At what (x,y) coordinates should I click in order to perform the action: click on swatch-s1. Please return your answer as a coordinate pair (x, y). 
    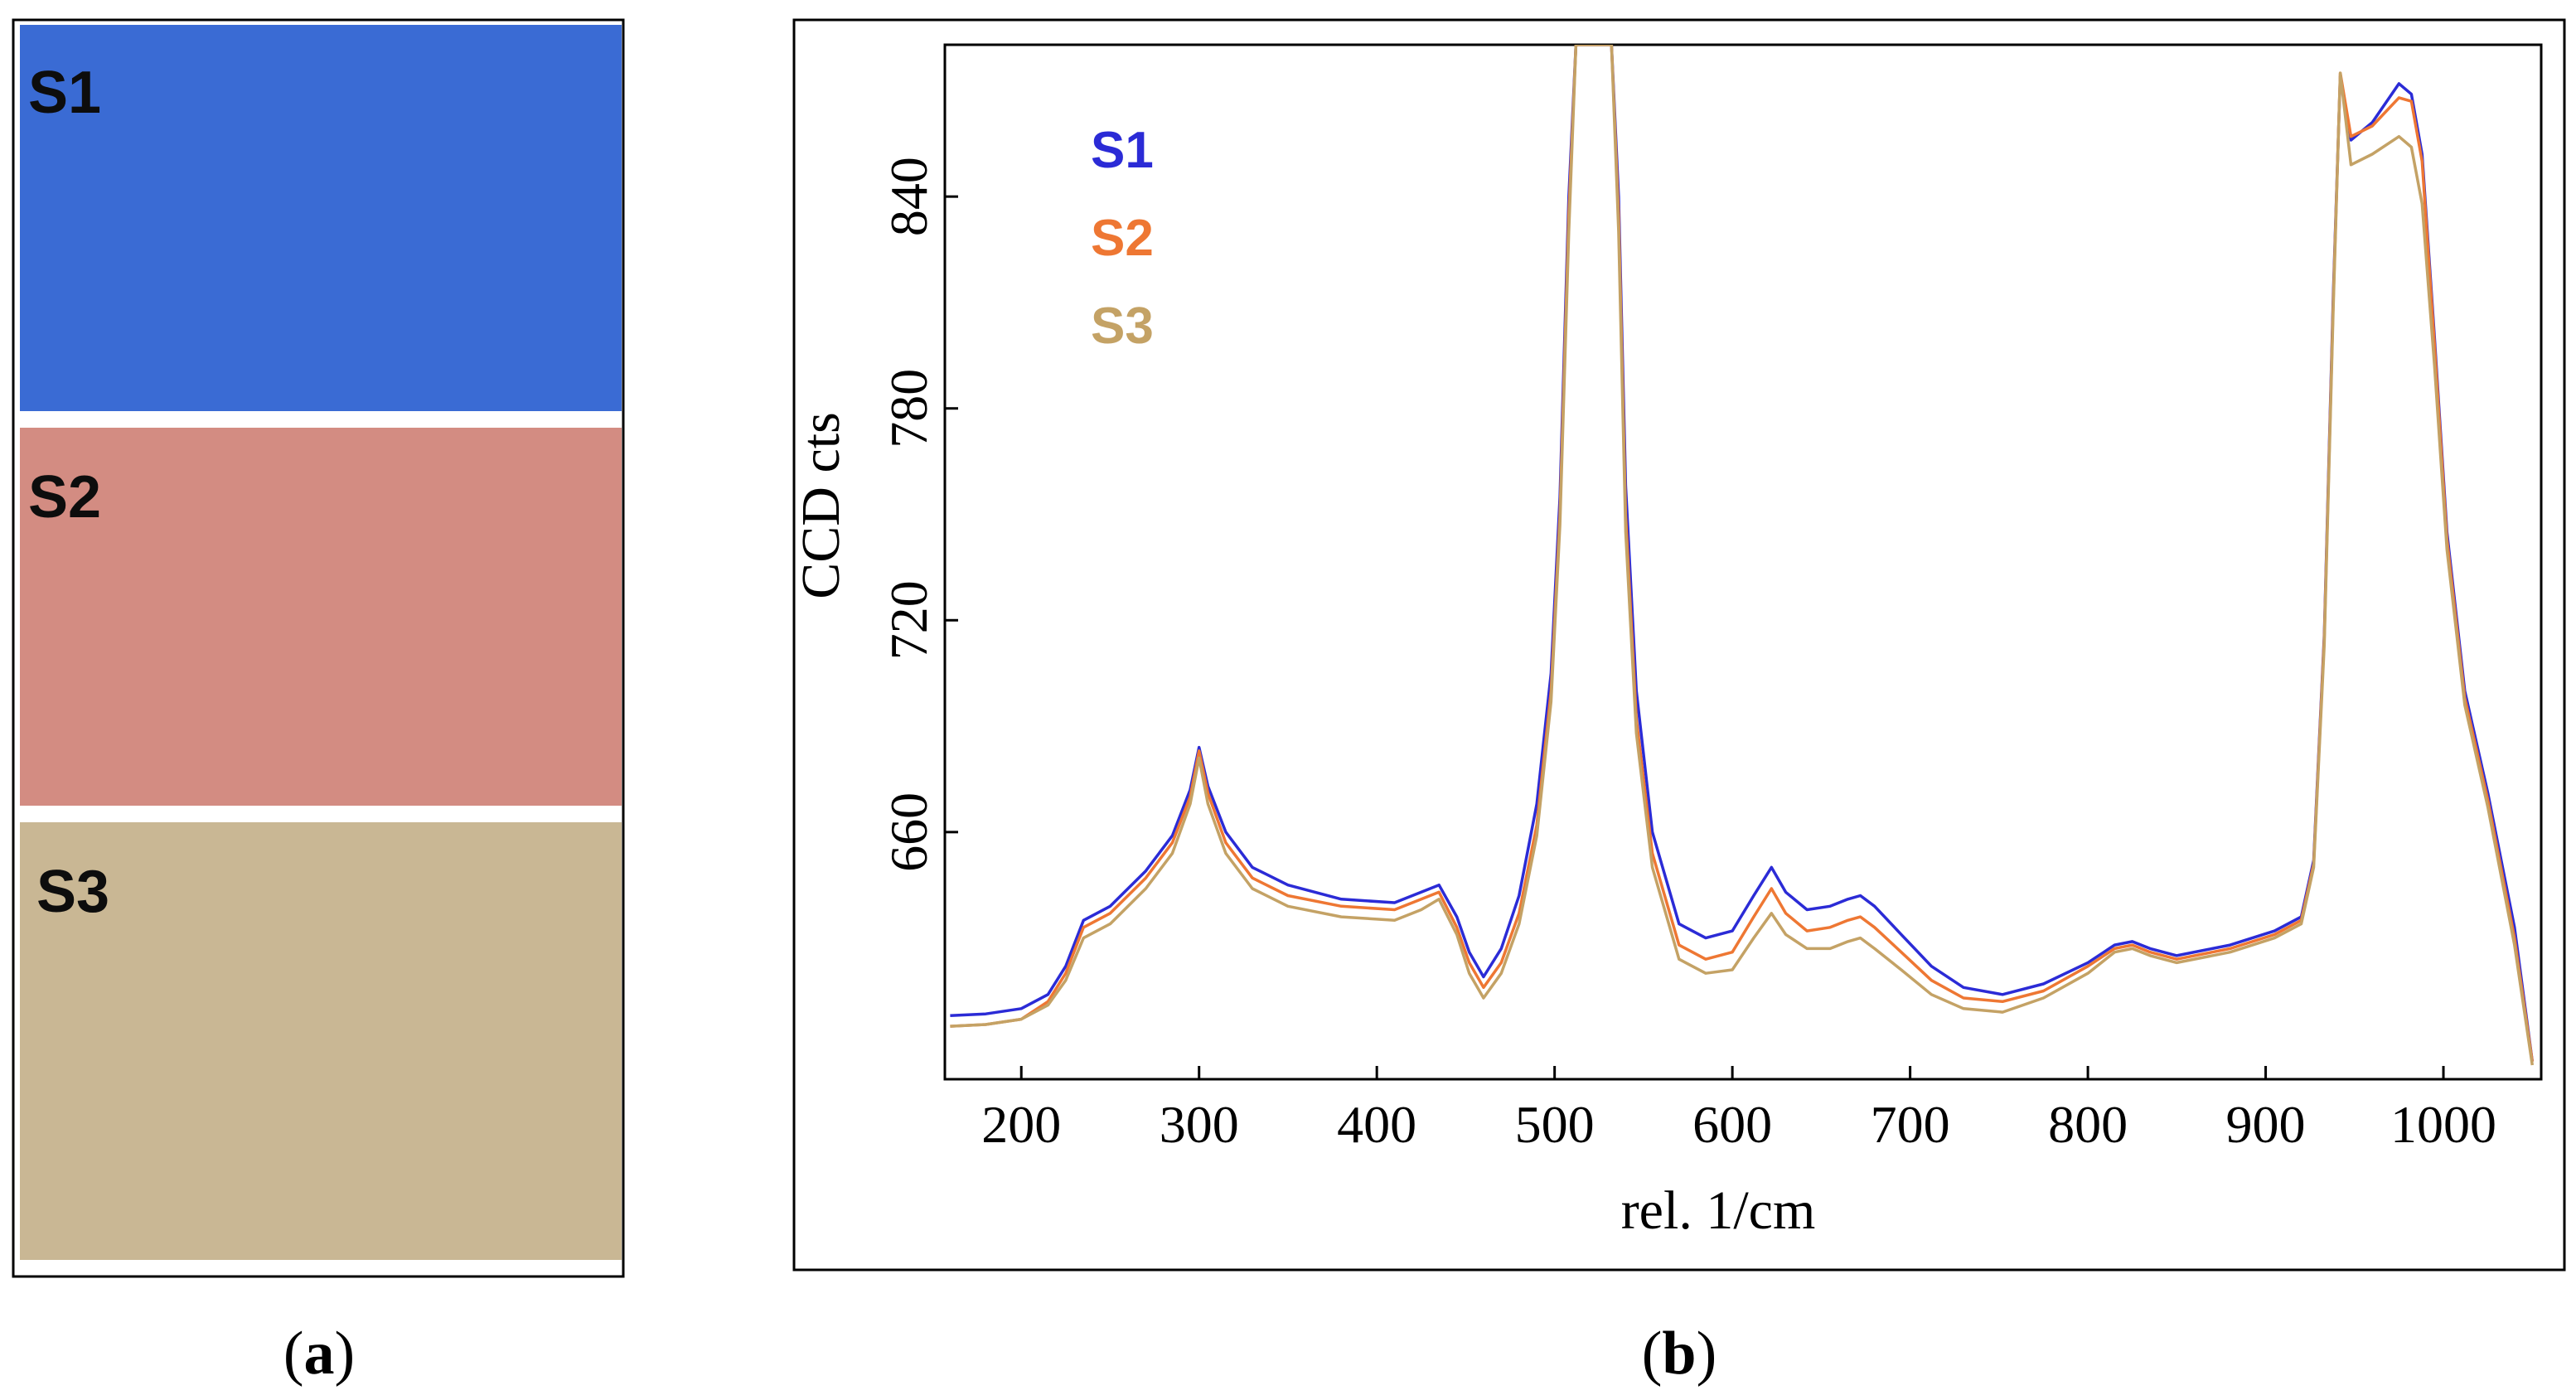
    Looking at the image, I should click on (321, 218).